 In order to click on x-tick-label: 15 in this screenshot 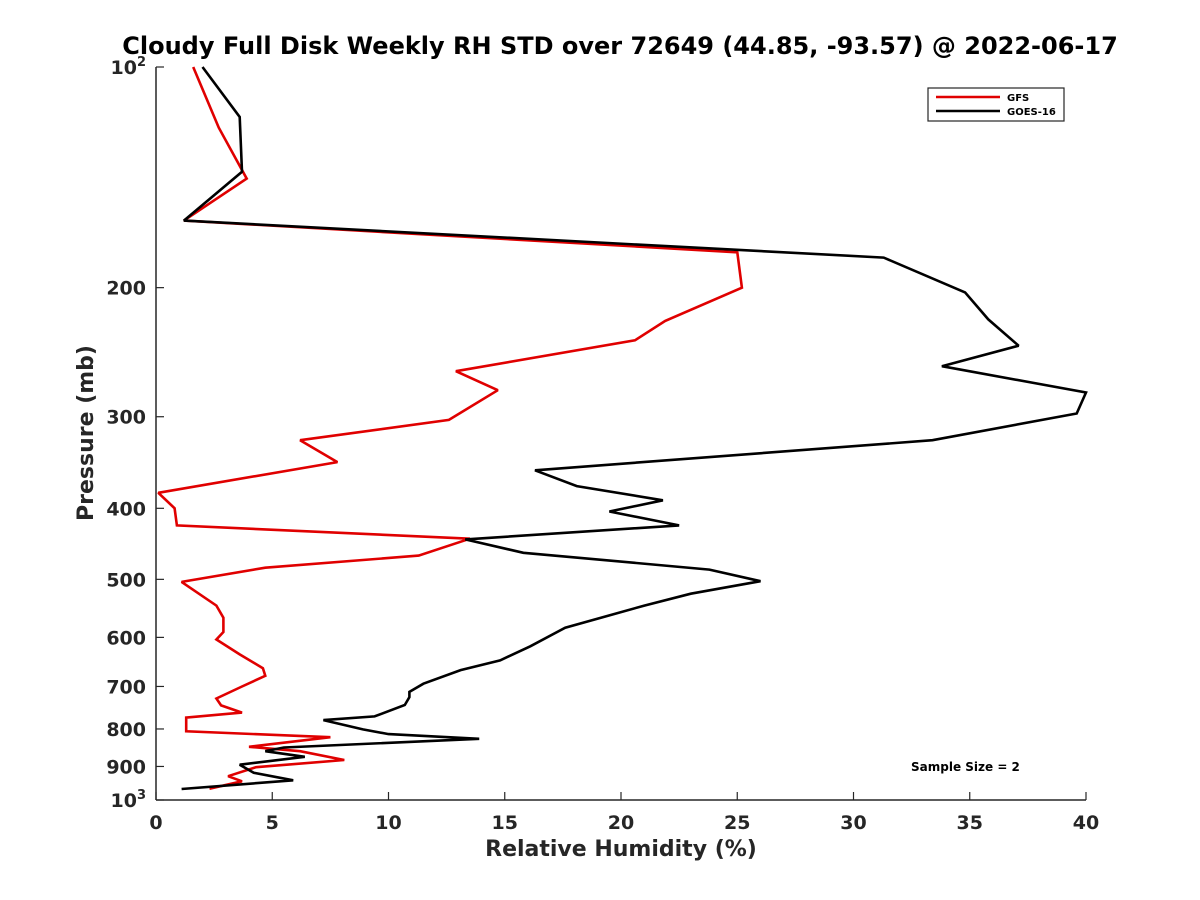, I will do `click(505, 823)`.